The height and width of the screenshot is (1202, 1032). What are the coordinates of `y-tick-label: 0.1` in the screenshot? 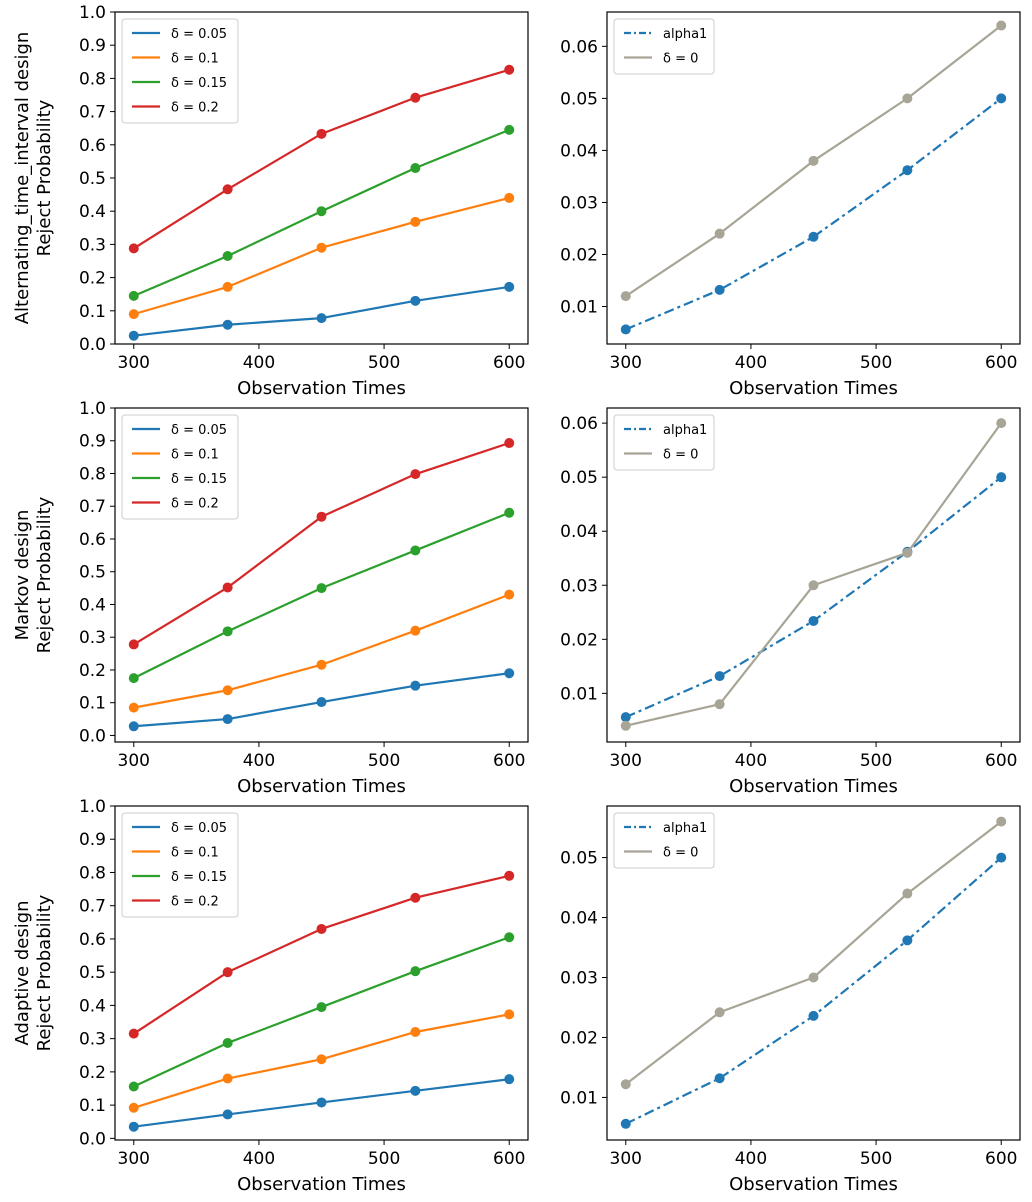 It's located at (92, 704).